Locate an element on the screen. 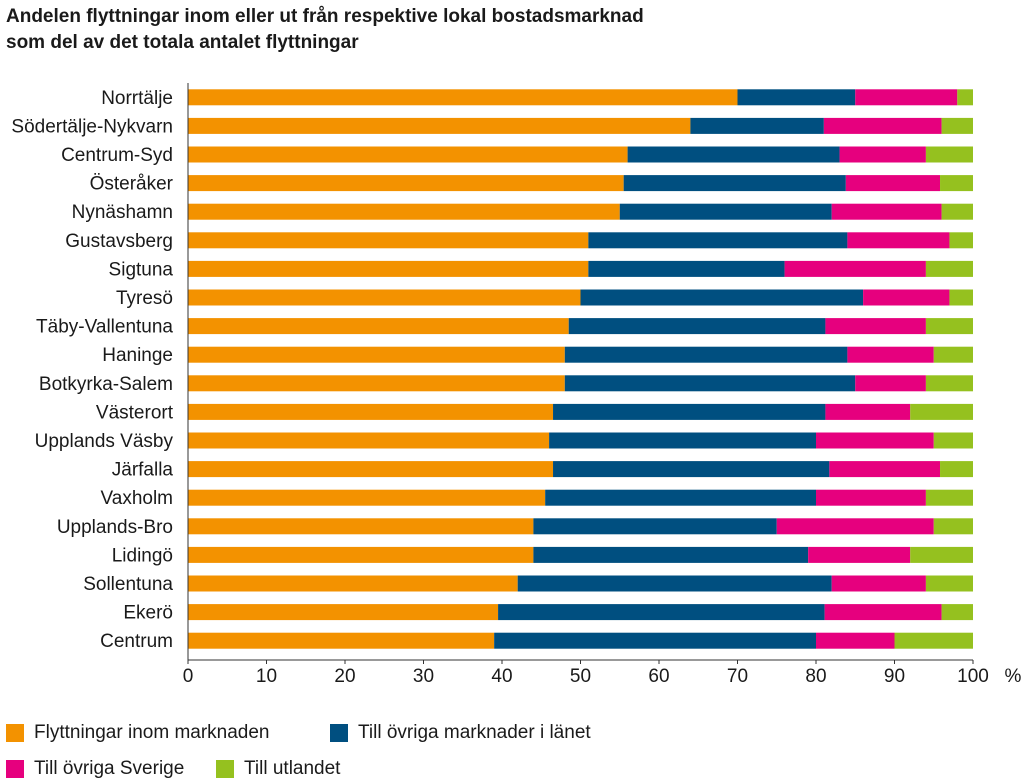 The width and height of the screenshot is (1024, 782). category-label-osteraker: Österåker is located at coordinates (132, 184).